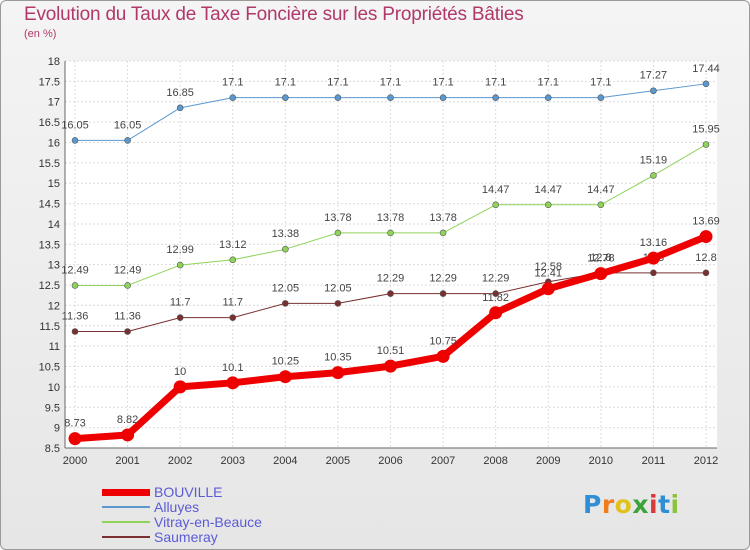 The image size is (750, 550). Describe the element at coordinates (49, 123) in the screenshot. I see `y-tick-label: 16.5` at that location.